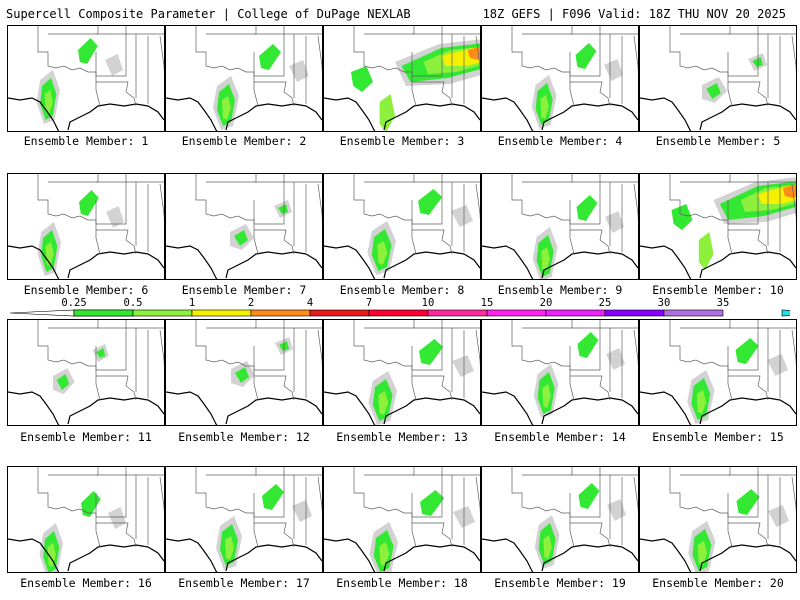  What do you see at coordinates (723, 303) in the screenshot?
I see `colorbar-tick-label: 35` at bounding box center [723, 303].